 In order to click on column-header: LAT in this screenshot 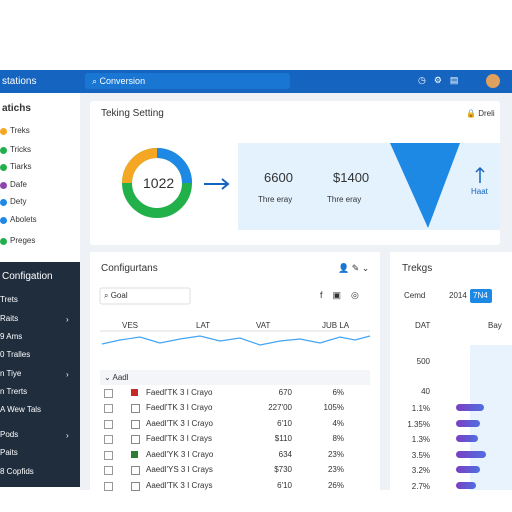, I will do `click(203, 325)`.